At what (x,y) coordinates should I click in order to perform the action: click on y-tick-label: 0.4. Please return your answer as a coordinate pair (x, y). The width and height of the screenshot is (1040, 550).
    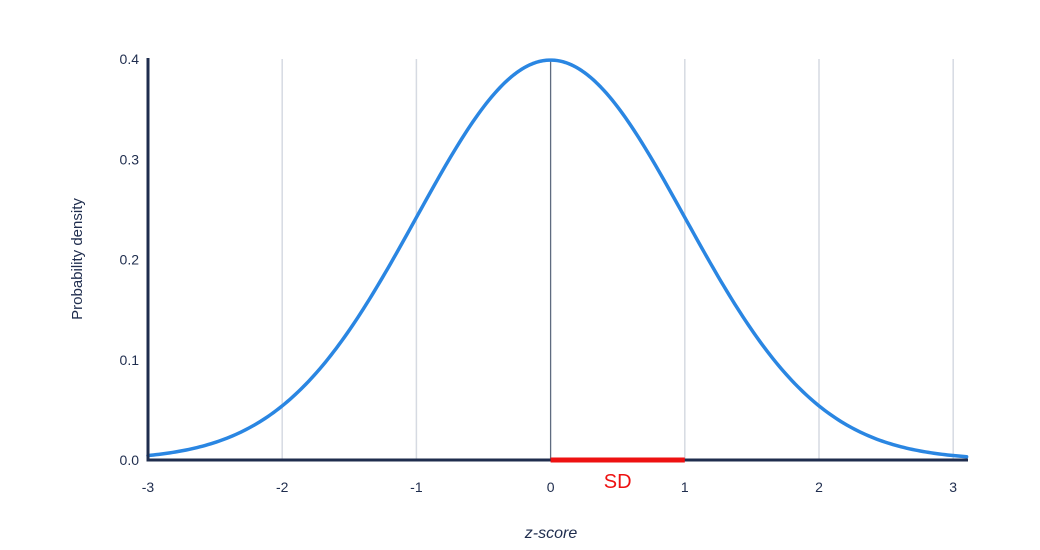
    Looking at the image, I should click on (130, 59).